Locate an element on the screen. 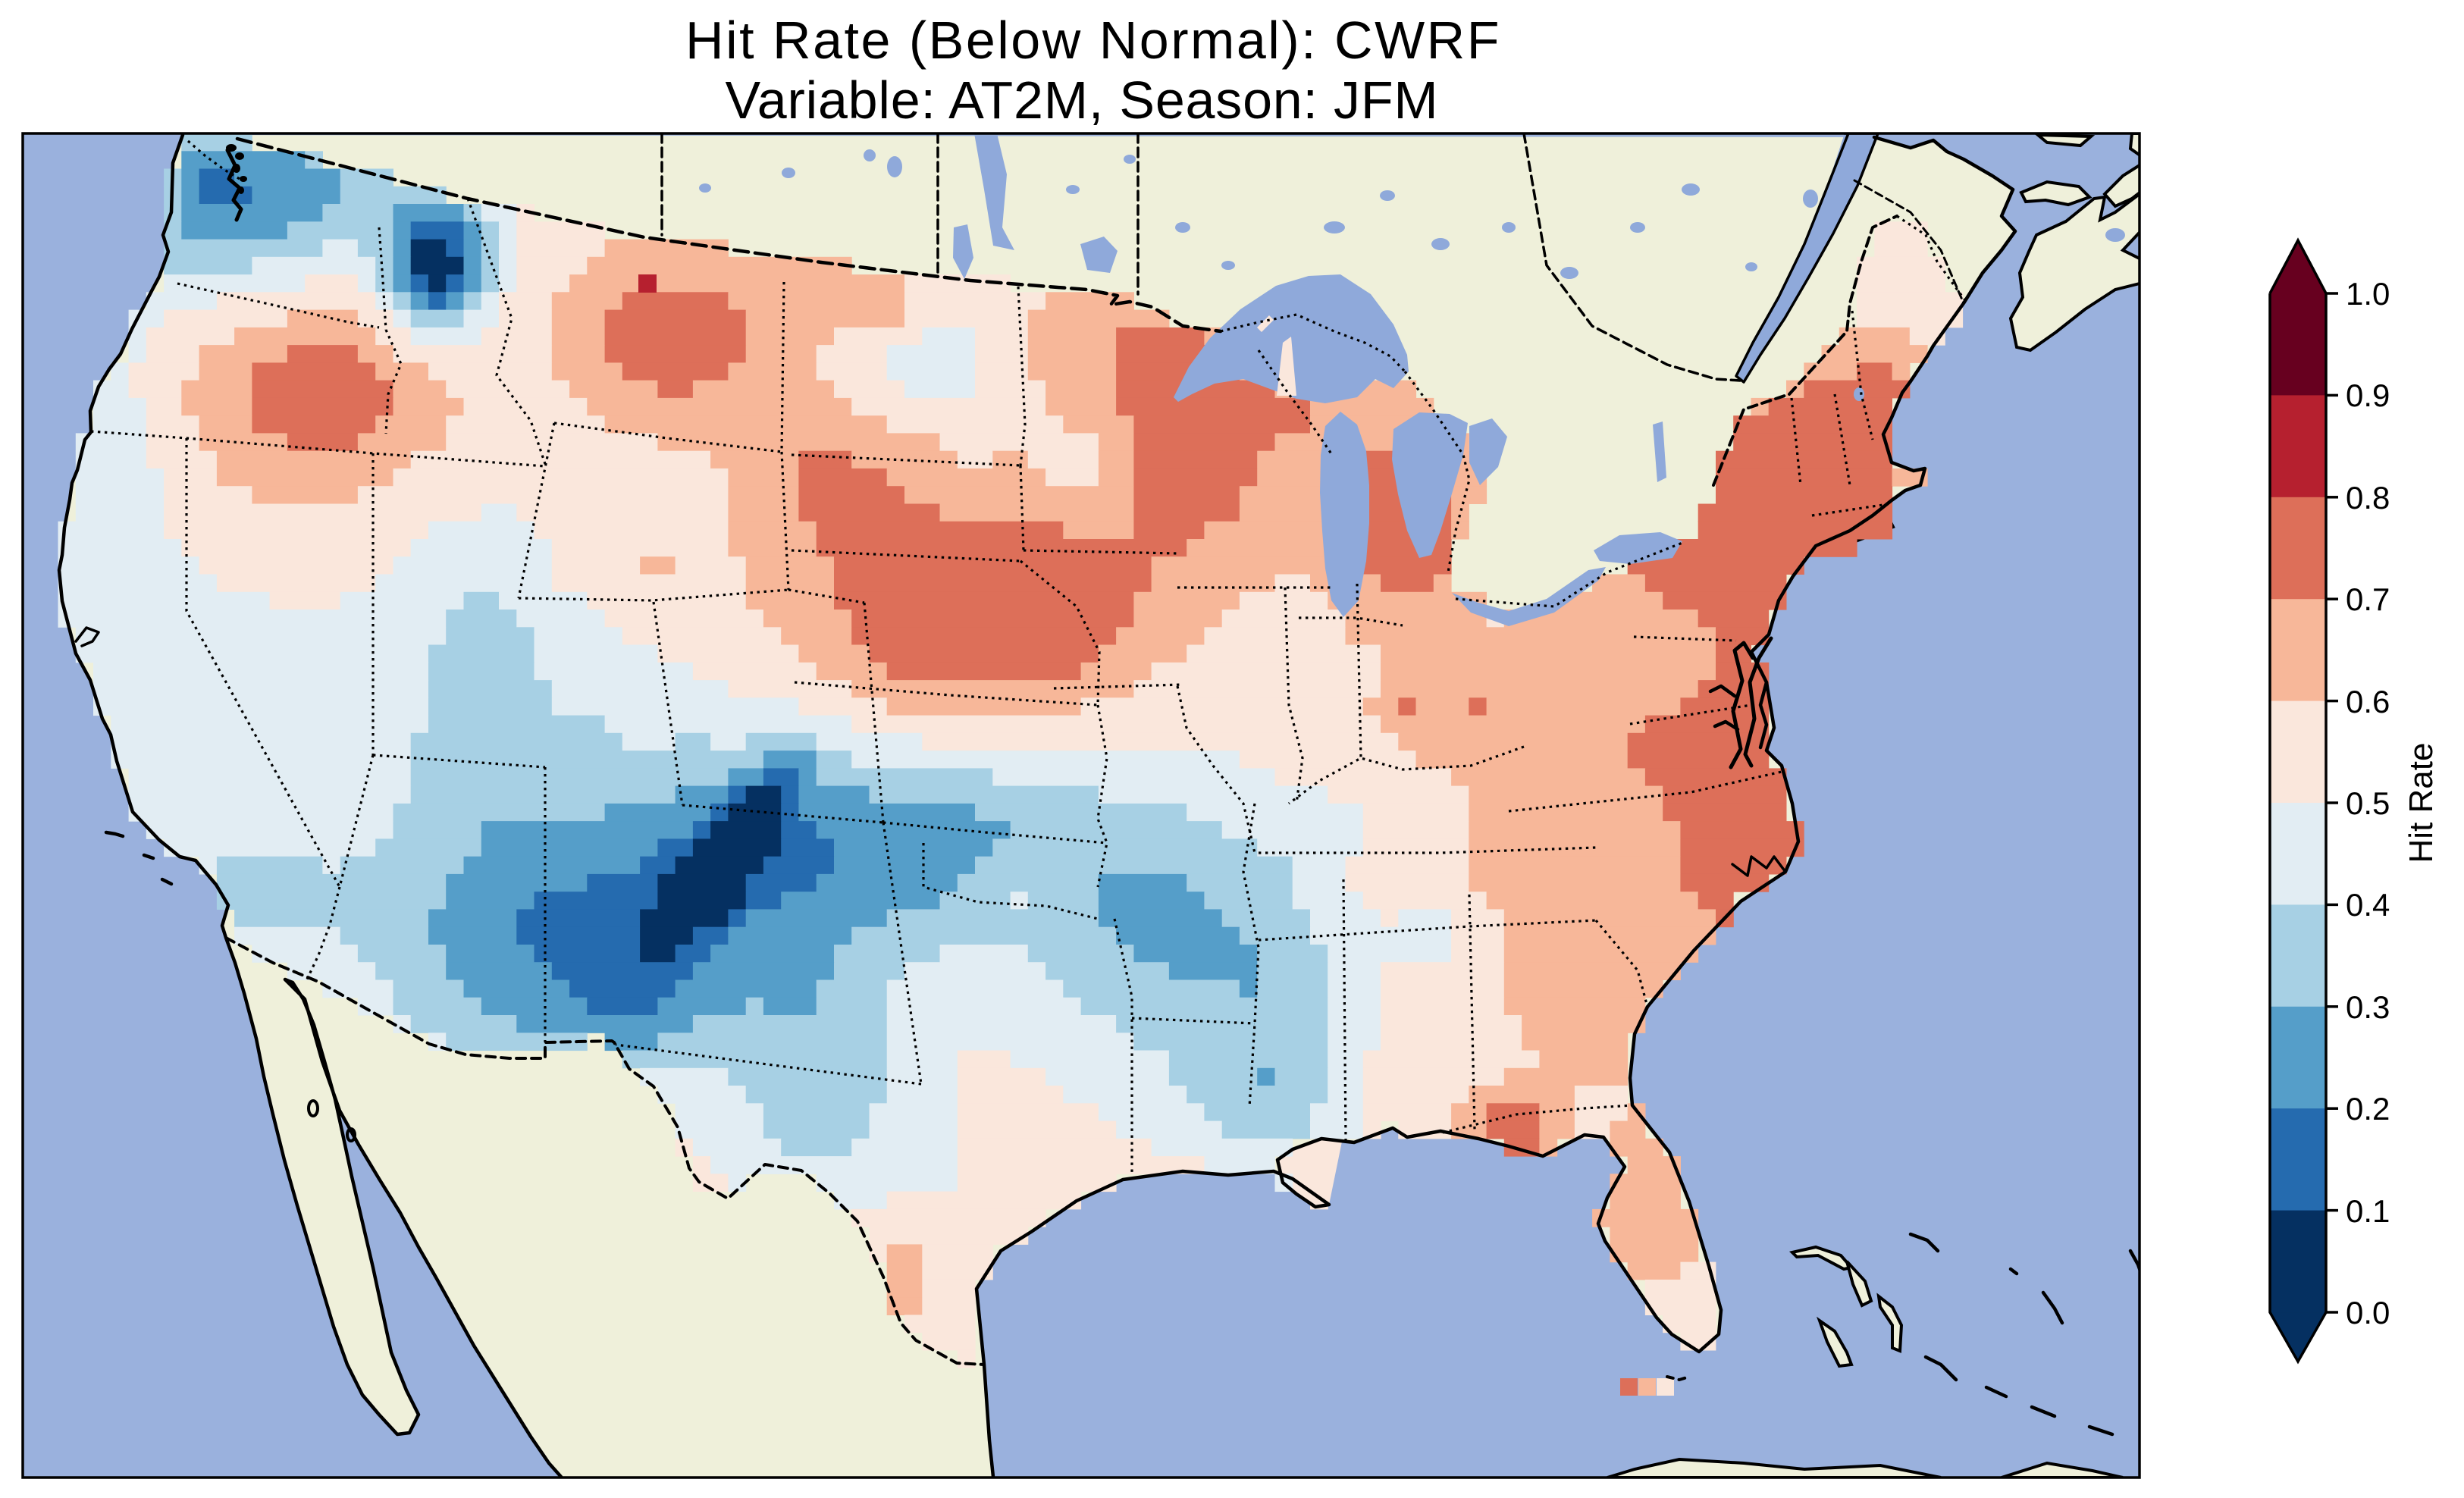 The height and width of the screenshot is (1498, 2464). svg-text: Variable: AT2M, Season: JFM is located at coordinates (1081, 101).